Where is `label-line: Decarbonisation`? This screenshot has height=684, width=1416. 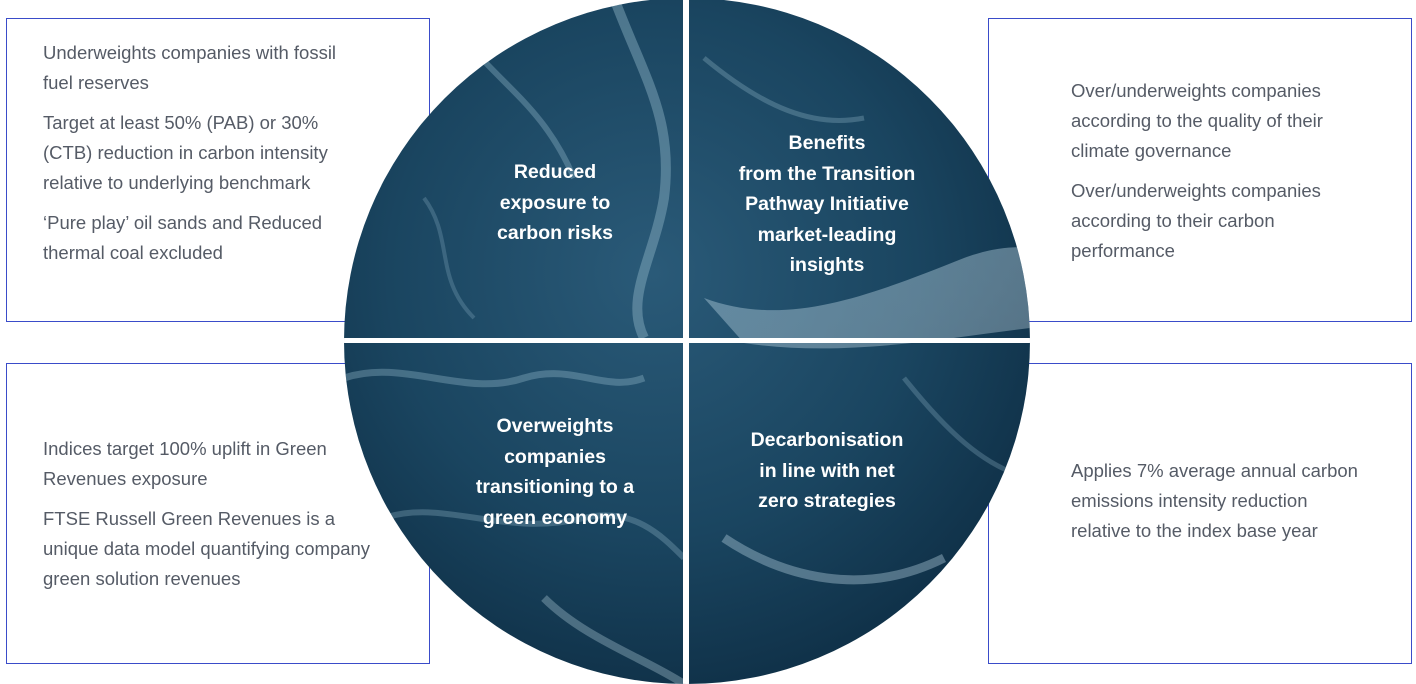 label-line: Decarbonisation is located at coordinates (827, 440).